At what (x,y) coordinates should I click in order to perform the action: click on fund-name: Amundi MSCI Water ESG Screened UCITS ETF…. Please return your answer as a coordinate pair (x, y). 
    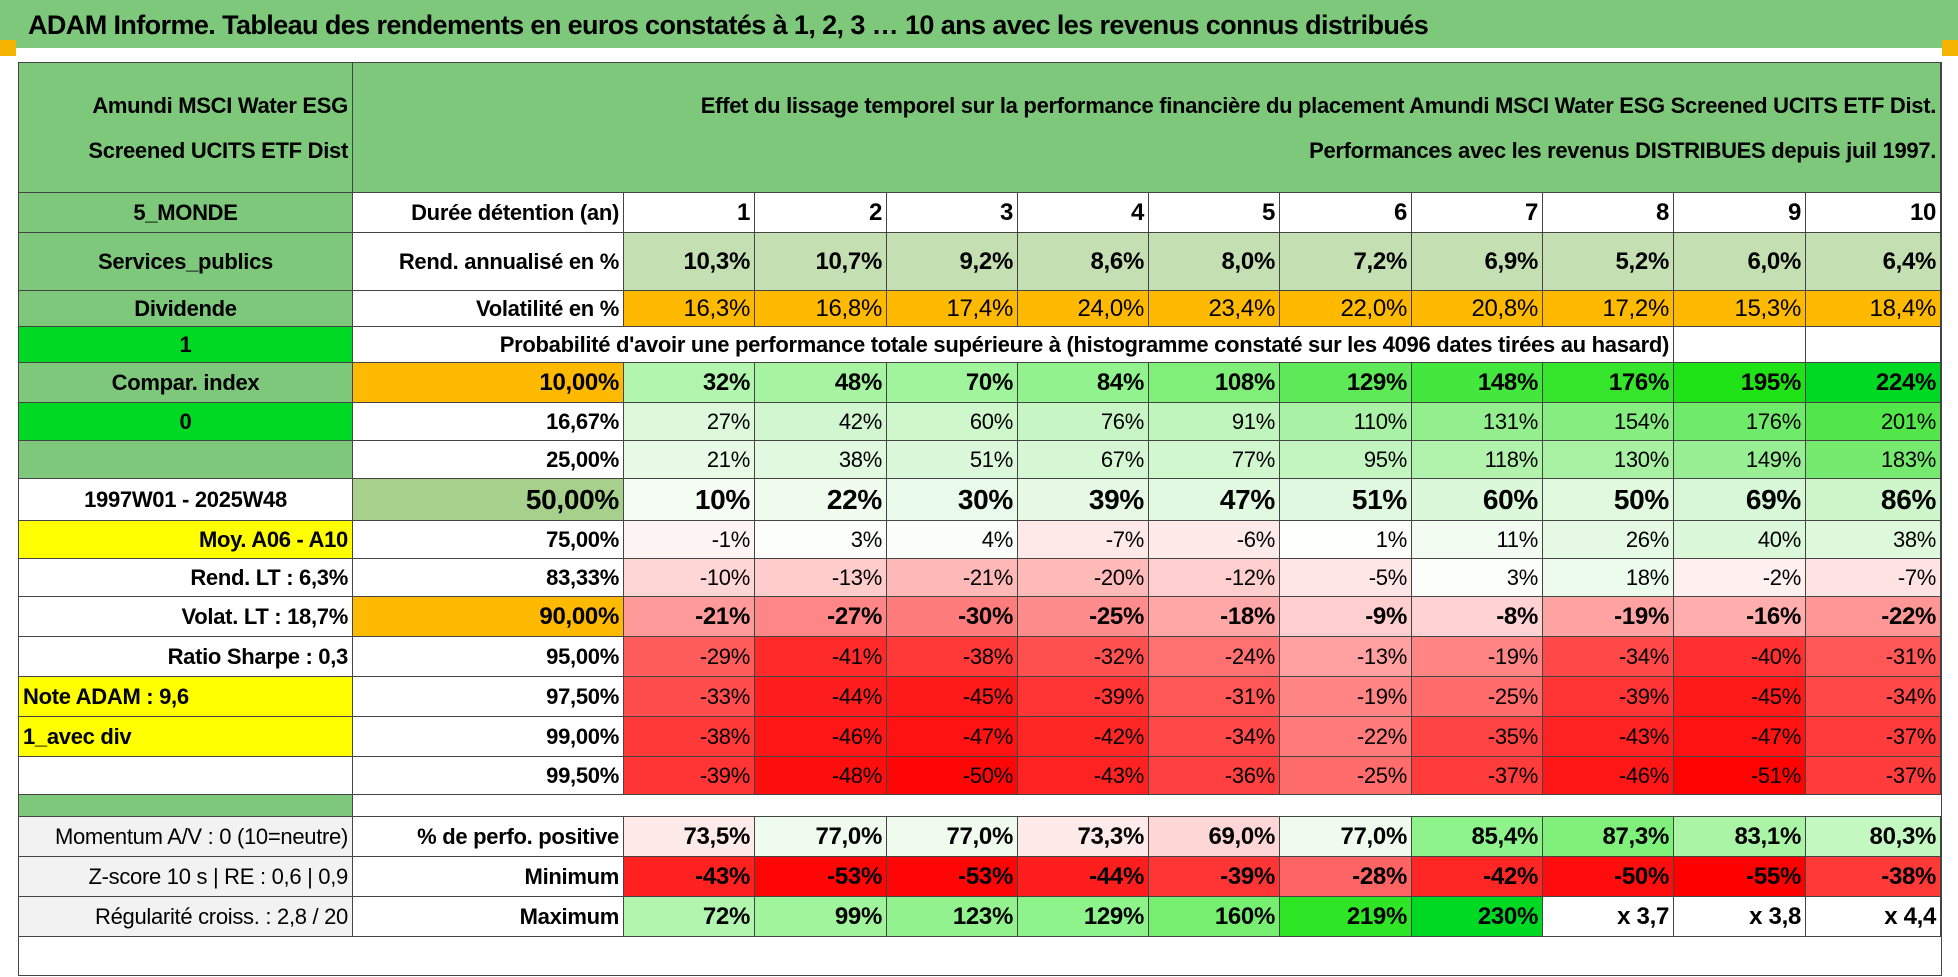
    Looking at the image, I should click on (218, 127).